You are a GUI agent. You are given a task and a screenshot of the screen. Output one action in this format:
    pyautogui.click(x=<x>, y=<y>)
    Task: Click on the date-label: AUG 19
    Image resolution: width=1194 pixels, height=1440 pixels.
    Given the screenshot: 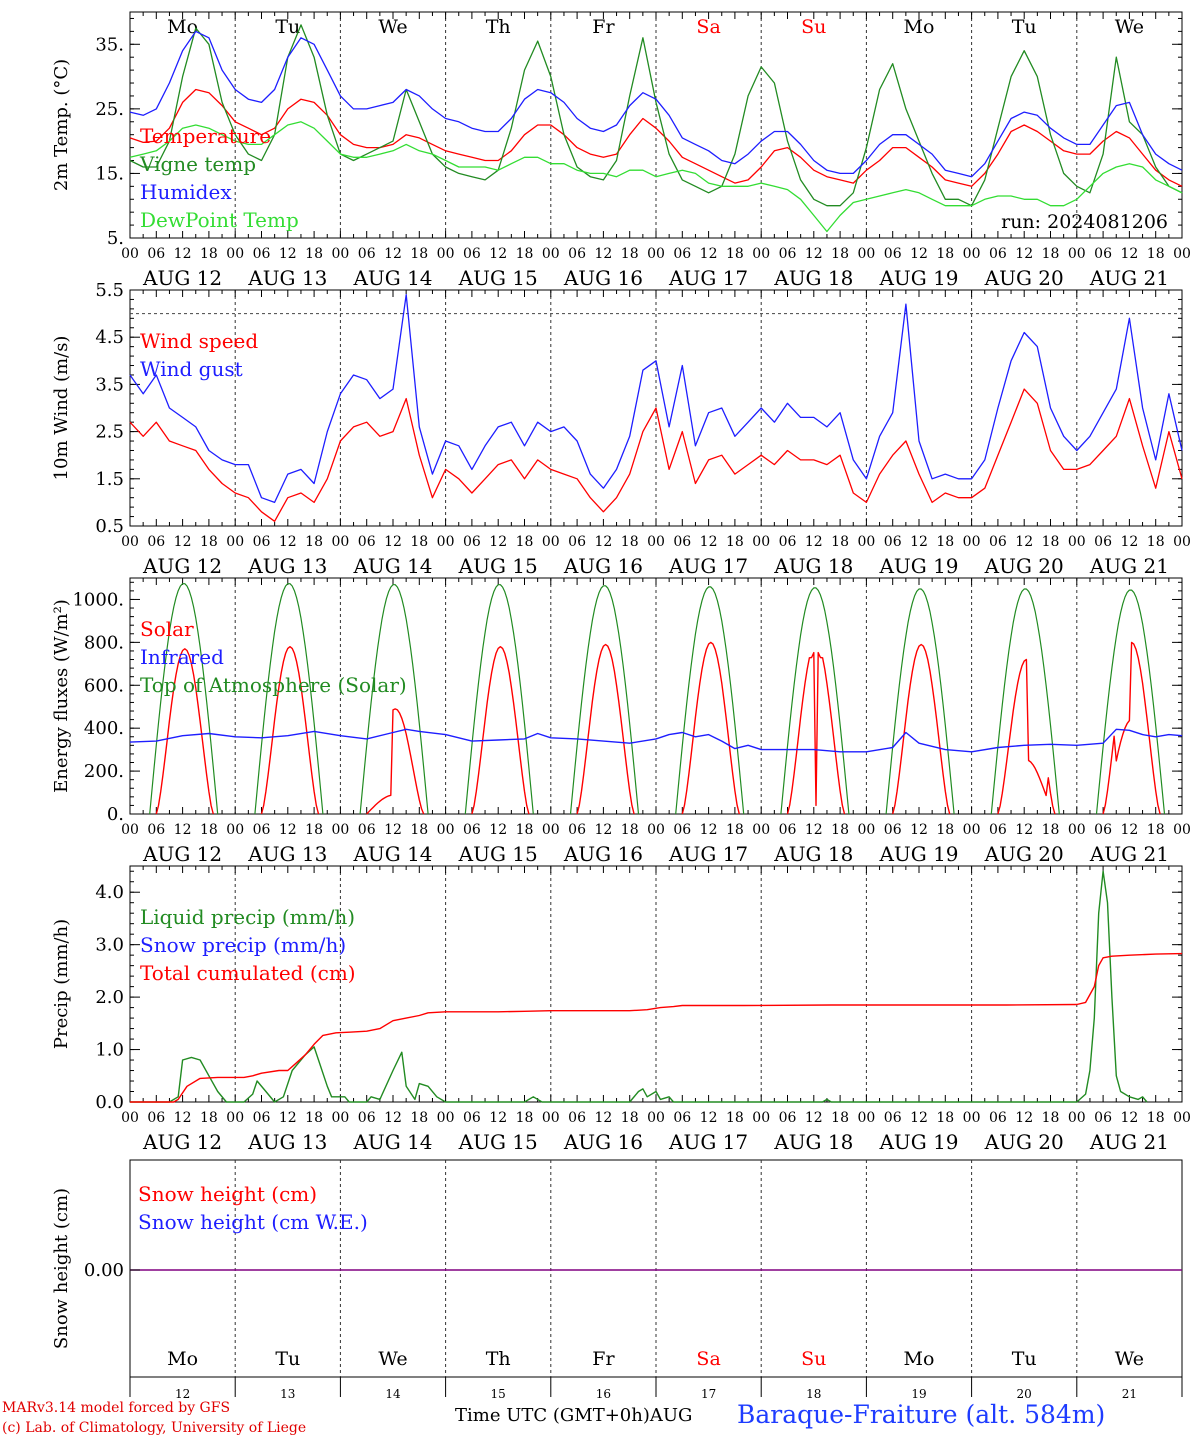 What is the action you would take?
    pyautogui.click(x=918, y=566)
    